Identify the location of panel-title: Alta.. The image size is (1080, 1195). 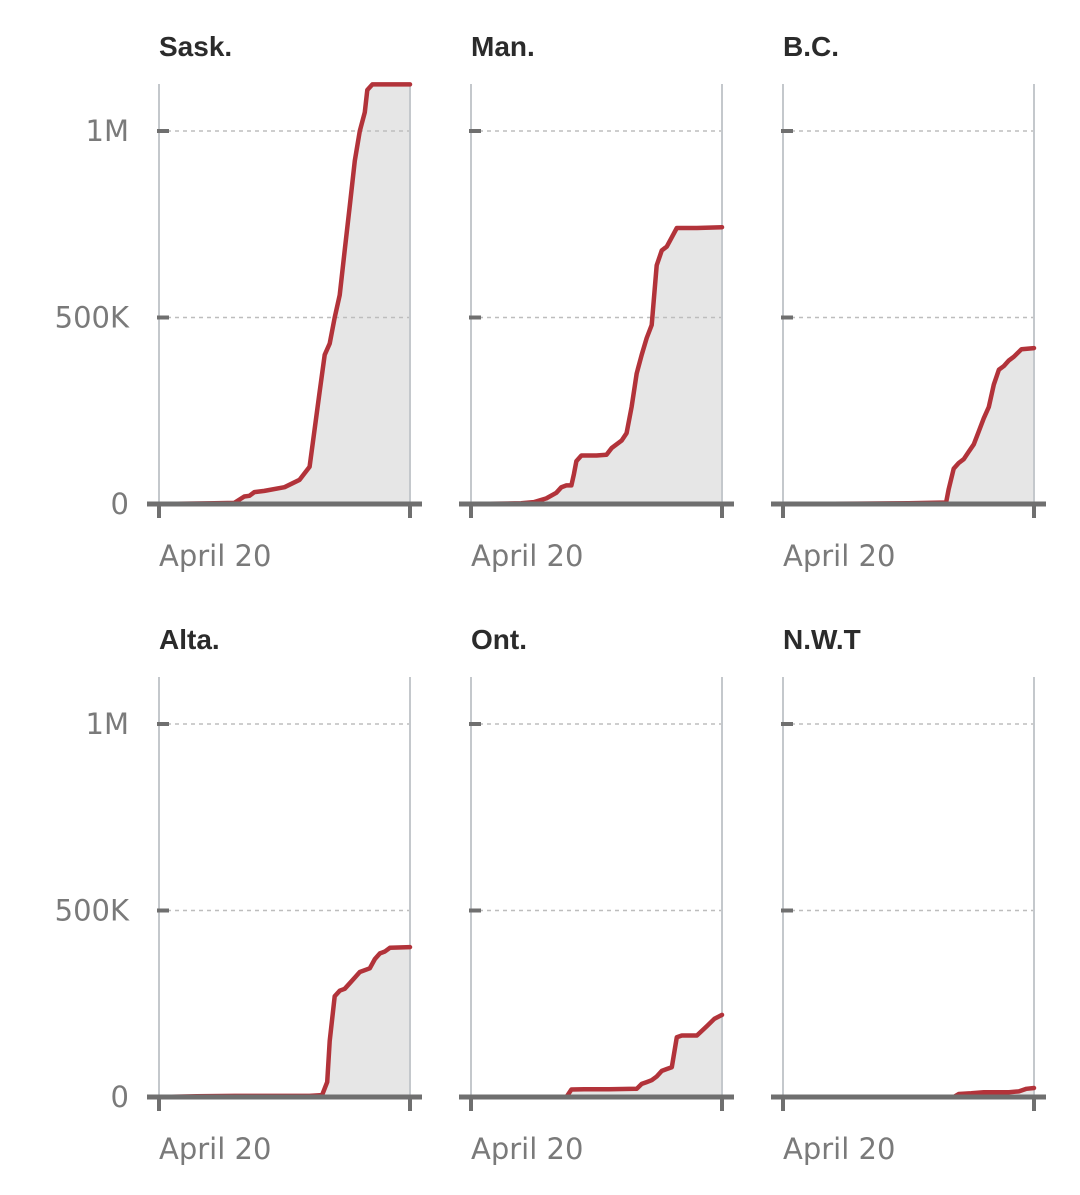
(189, 639).